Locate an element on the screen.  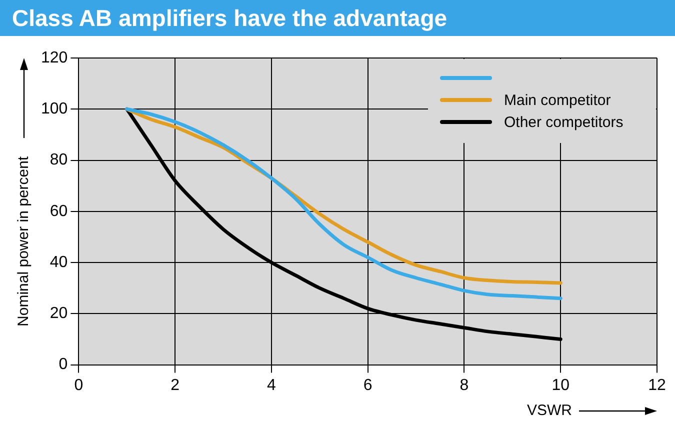
x-axis-title: VSWR is located at coordinates (549, 410).